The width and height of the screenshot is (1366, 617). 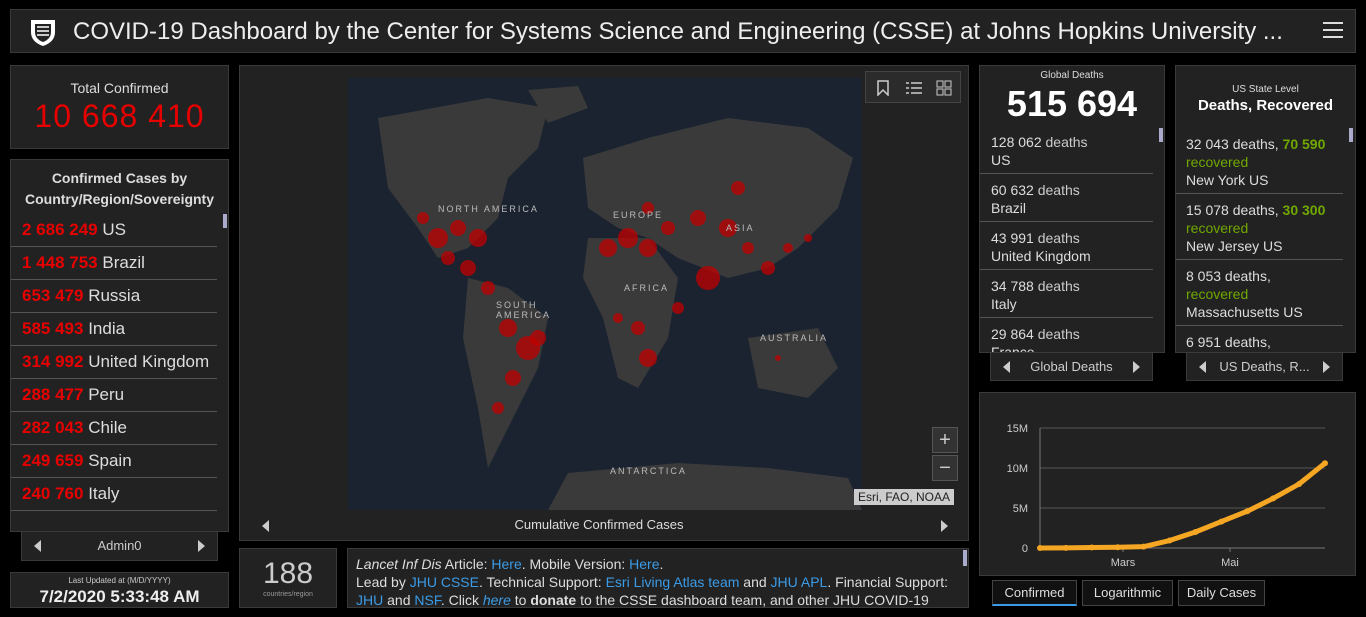 I want to click on info-text: and, so click(x=755, y=582).